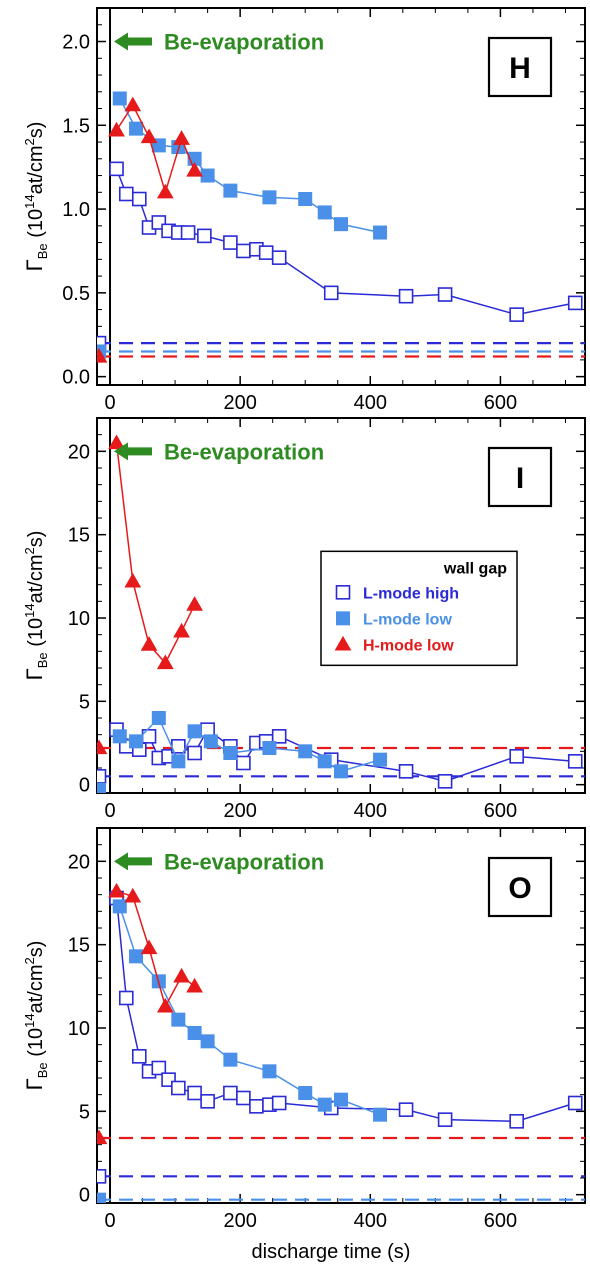 This screenshot has width=590, height=1268. I want to click on y-axis-title-part: s), so click(36, 130).